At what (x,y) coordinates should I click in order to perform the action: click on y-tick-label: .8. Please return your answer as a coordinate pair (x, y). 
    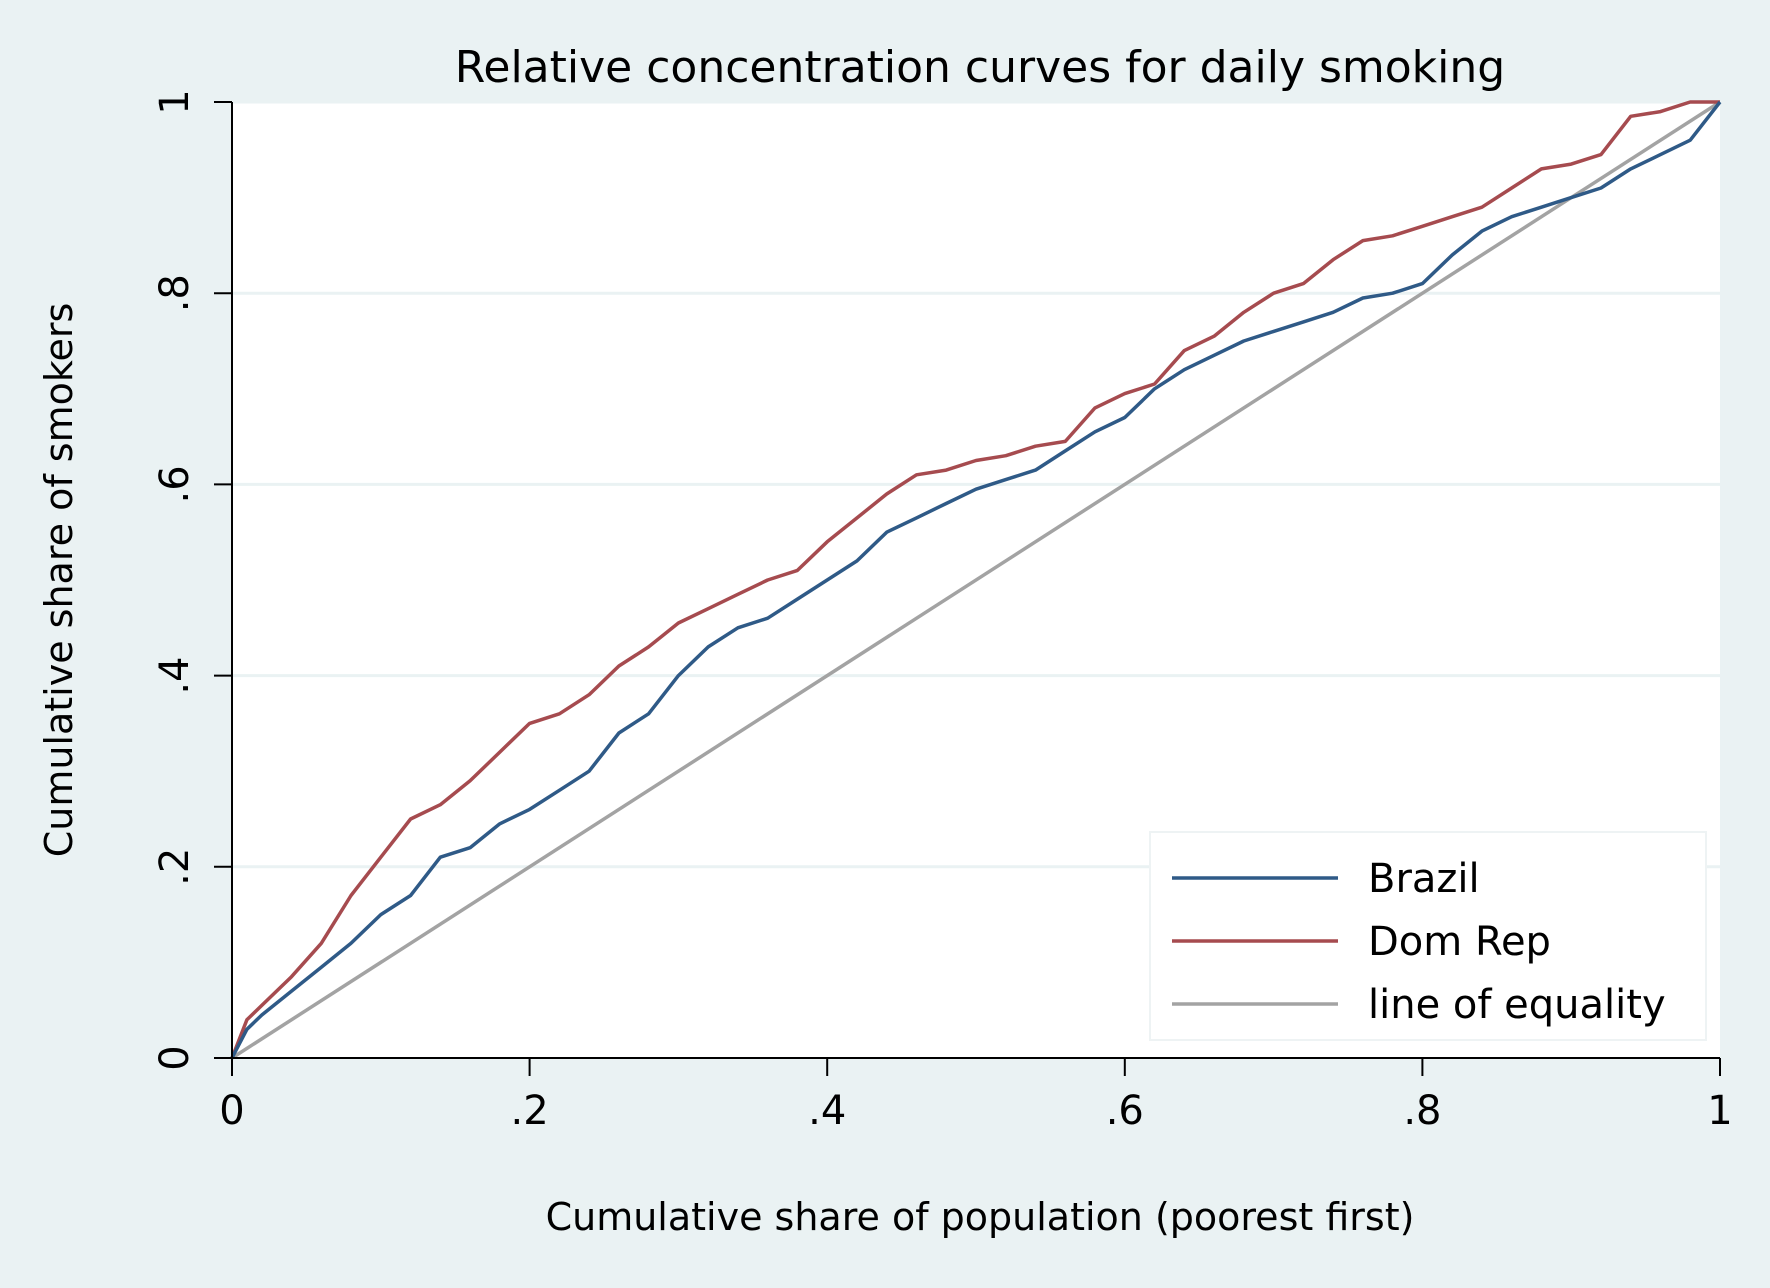
    Looking at the image, I should click on (175, 293).